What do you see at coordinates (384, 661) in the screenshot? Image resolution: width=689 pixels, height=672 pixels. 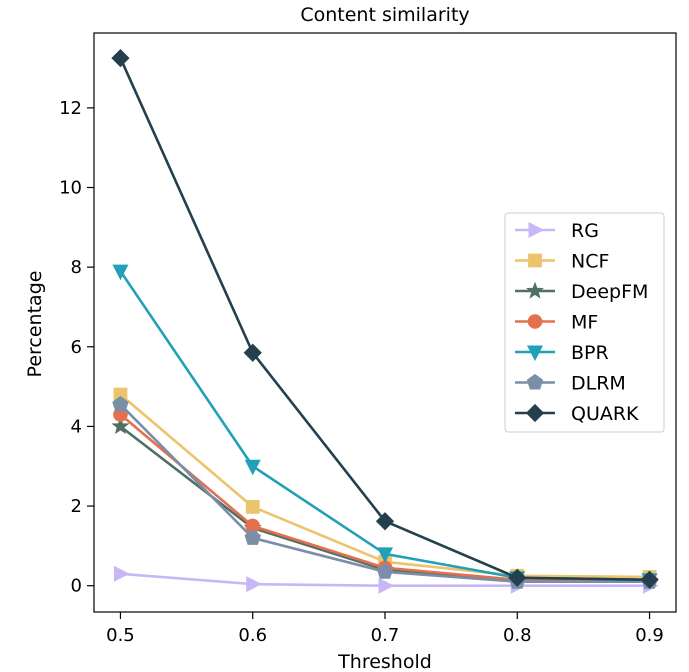 I see `x-axis-label: Threshold` at bounding box center [384, 661].